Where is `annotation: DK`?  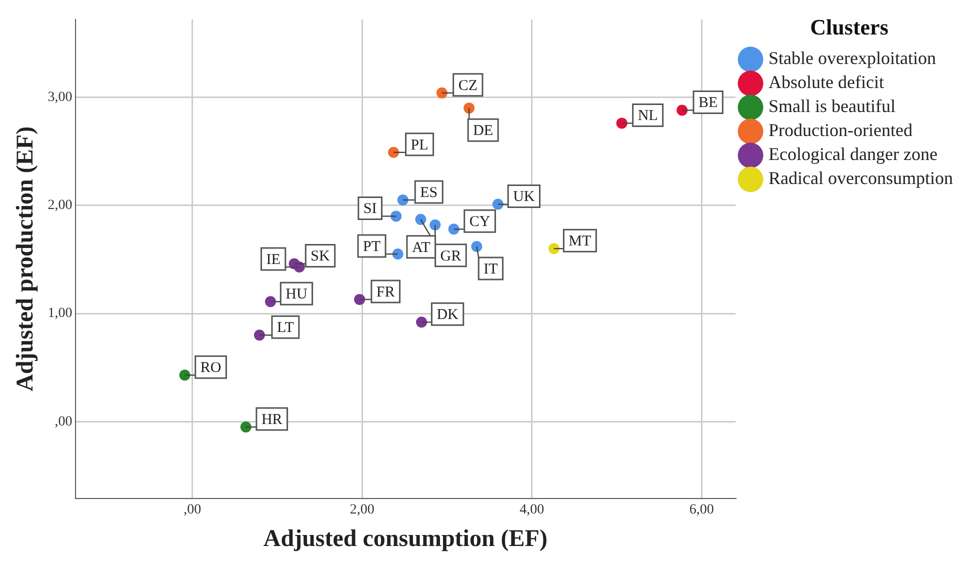 annotation: DK is located at coordinates (447, 315).